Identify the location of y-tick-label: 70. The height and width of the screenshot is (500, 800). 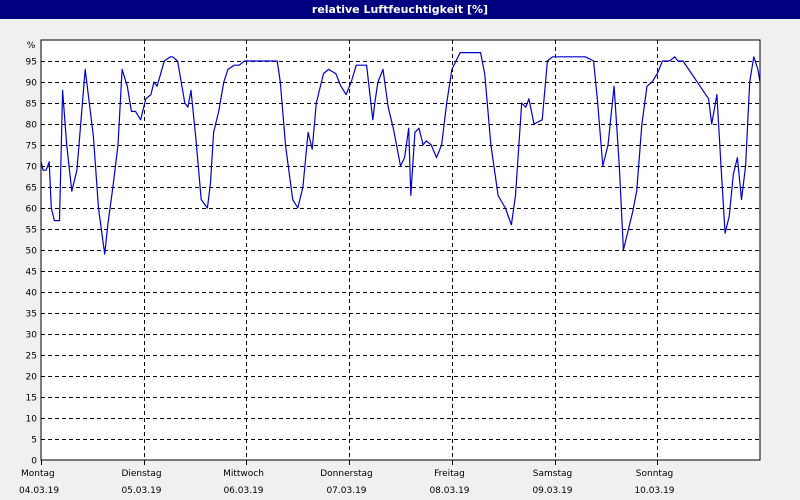
(32, 168).